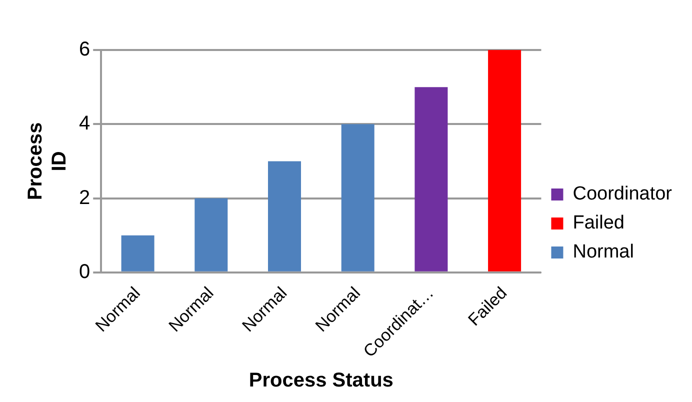 The height and width of the screenshot is (402, 692). Describe the element at coordinates (321, 381) in the screenshot. I see `x-axis-title: Process Status` at that location.